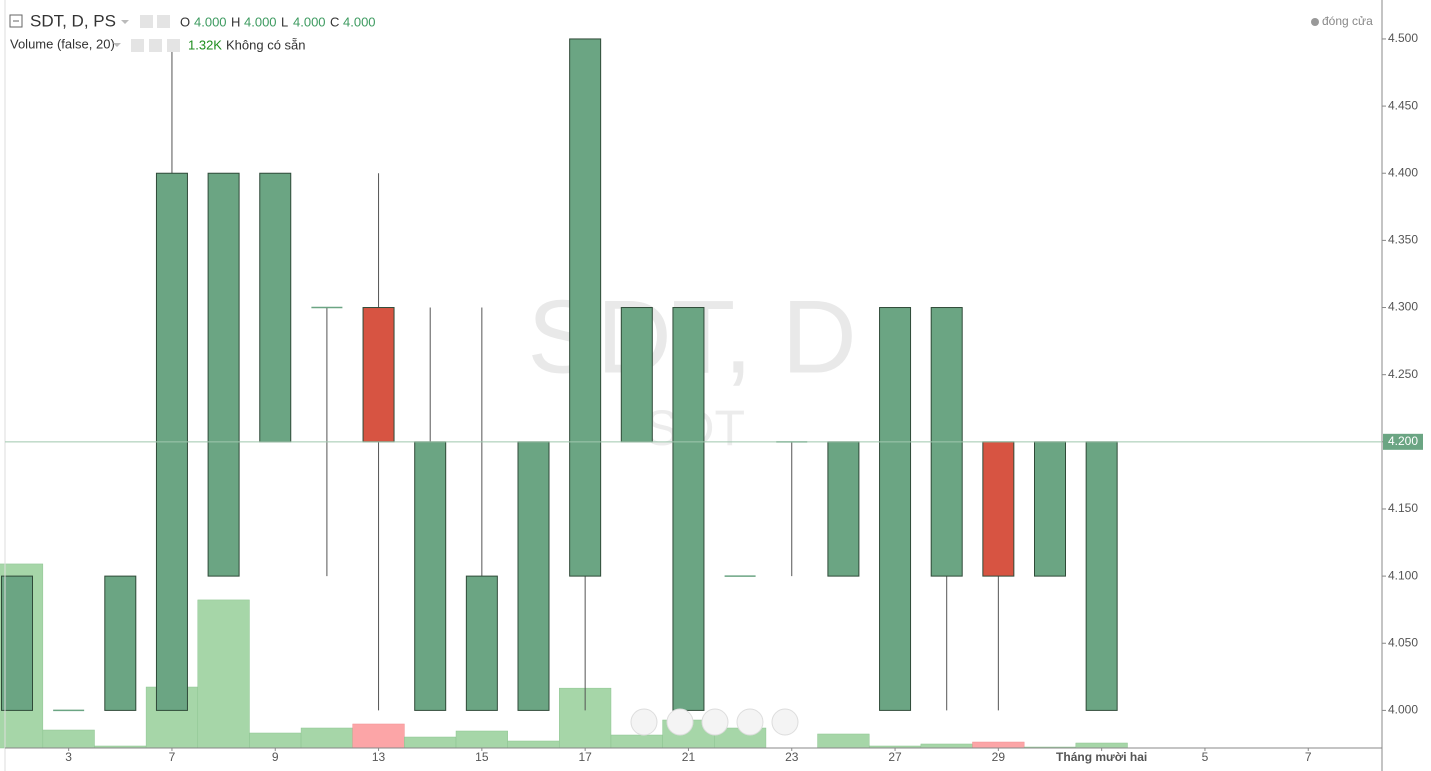 This screenshot has height=771, width=1431. Describe the element at coordinates (1403, 710) in the screenshot. I see `y-tick-label: 4.000` at that location.